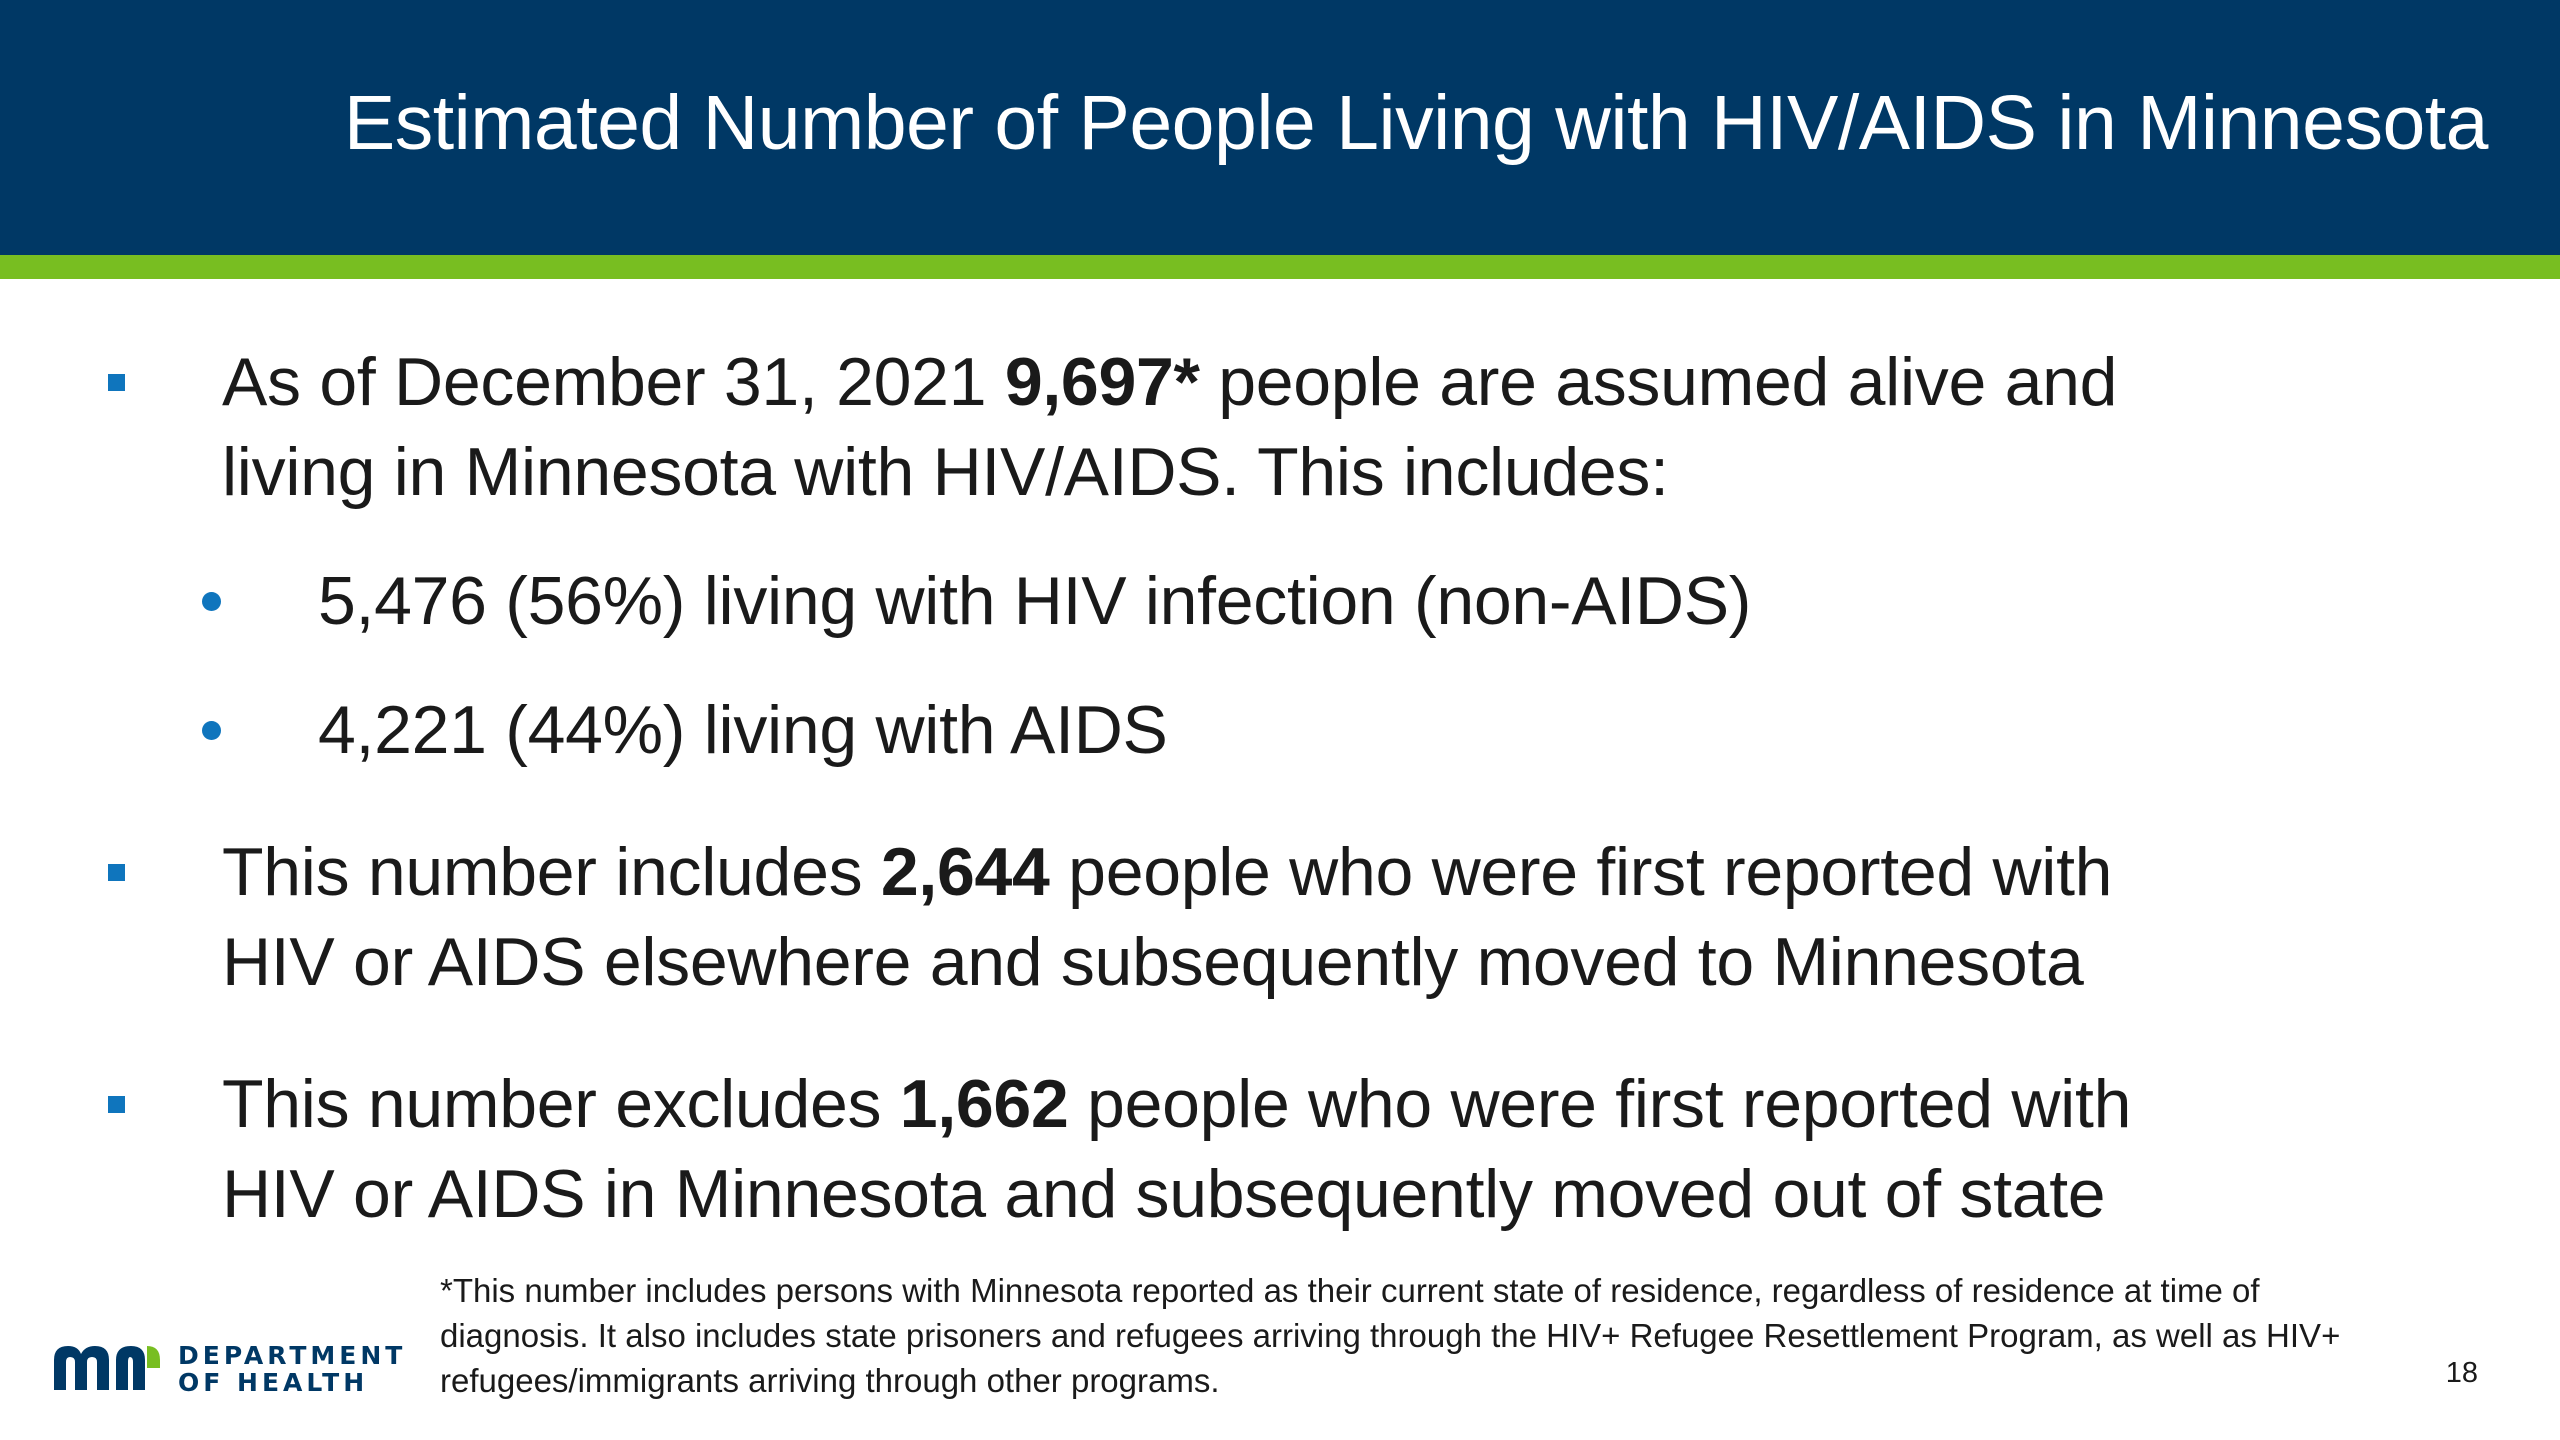 The height and width of the screenshot is (1440, 2560). What do you see at coordinates (292, 1369) in the screenshot?
I see `logo-wordmark: DEPARTMENT OF HEALTH` at bounding box center [292, 1369].